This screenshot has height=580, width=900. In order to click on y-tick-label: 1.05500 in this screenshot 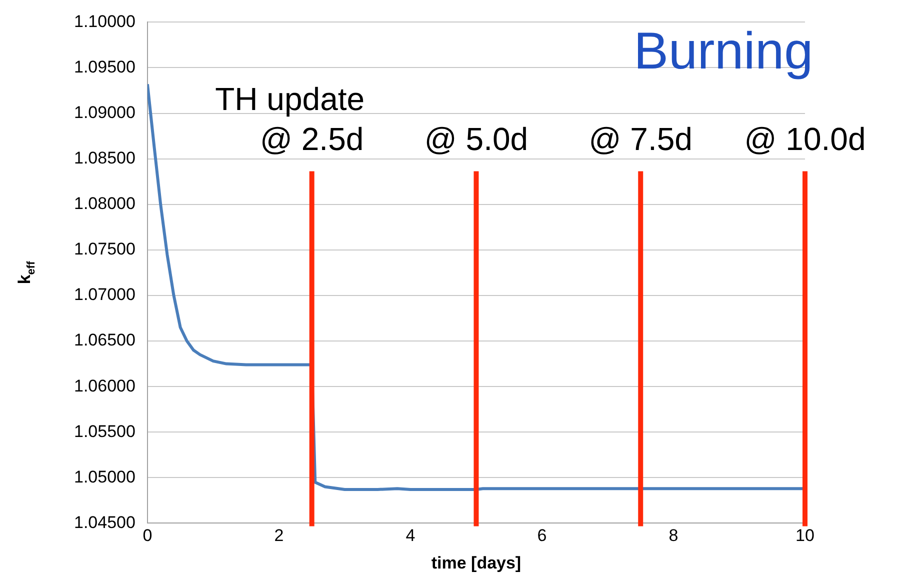, I will do `click(105, 431)`.